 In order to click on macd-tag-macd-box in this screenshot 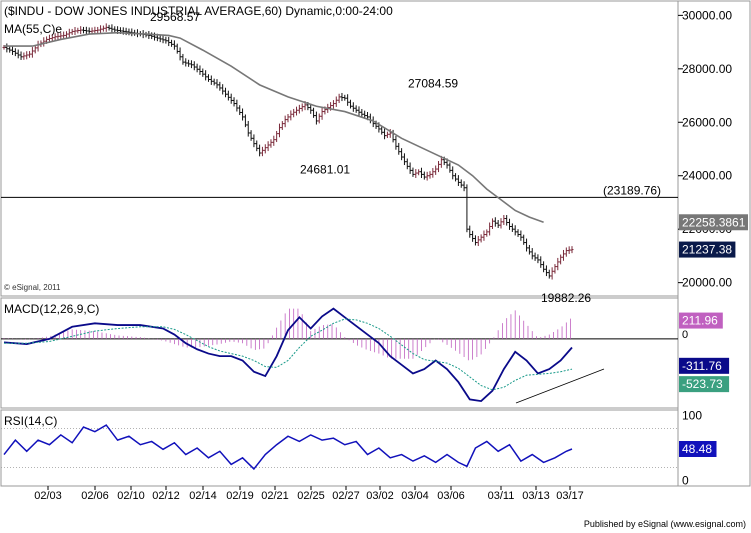, I will do `click(704, 365)`.